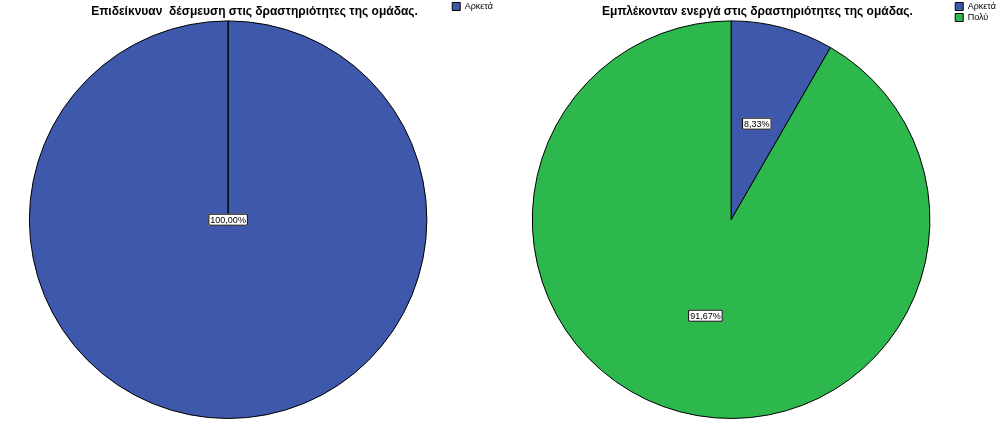 The height and width of the screenshot is (423, 1007). I want to click on data-label: 91,67%, so click(705, 315).